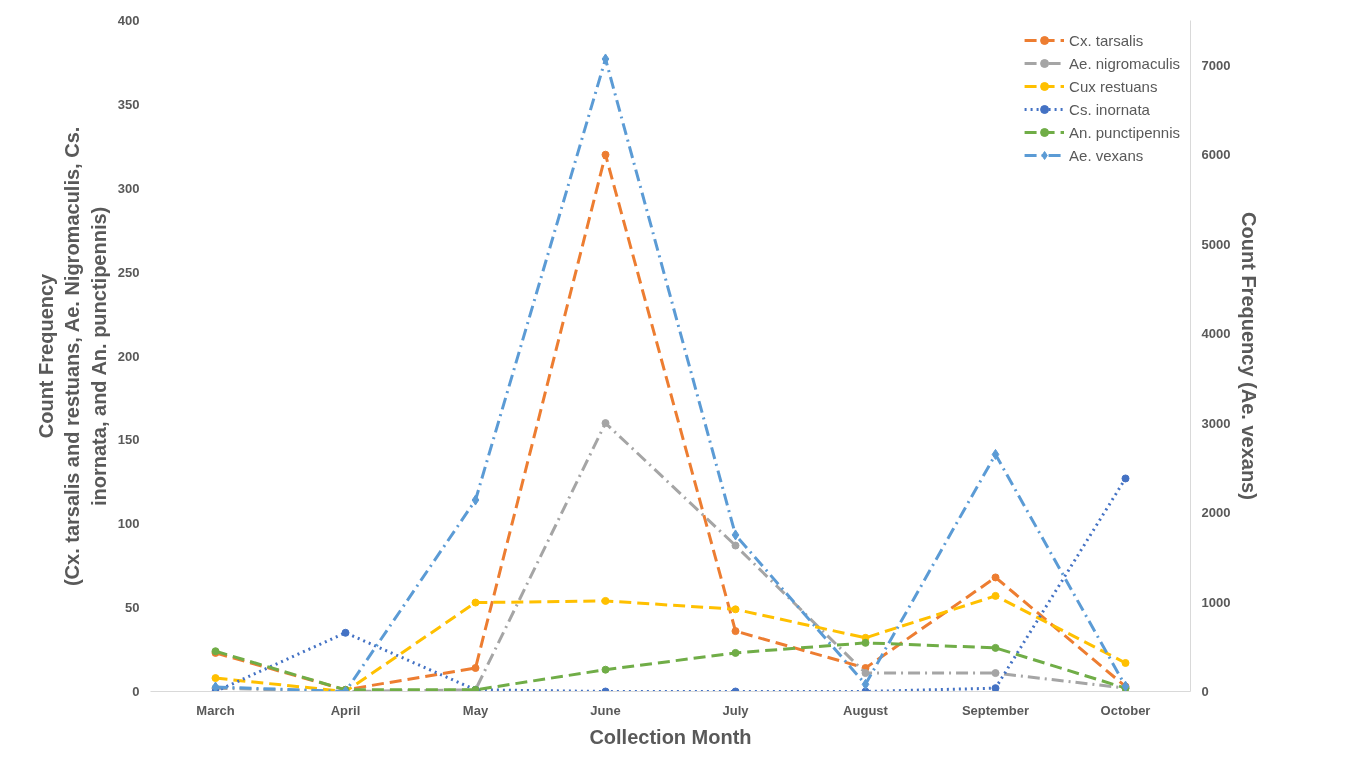 The width and height of the screenshot is (1352, 770). Describe the element at coordinates (1113, 86) in the screenshot. I see `legend-label: Cux restuans` at that location.